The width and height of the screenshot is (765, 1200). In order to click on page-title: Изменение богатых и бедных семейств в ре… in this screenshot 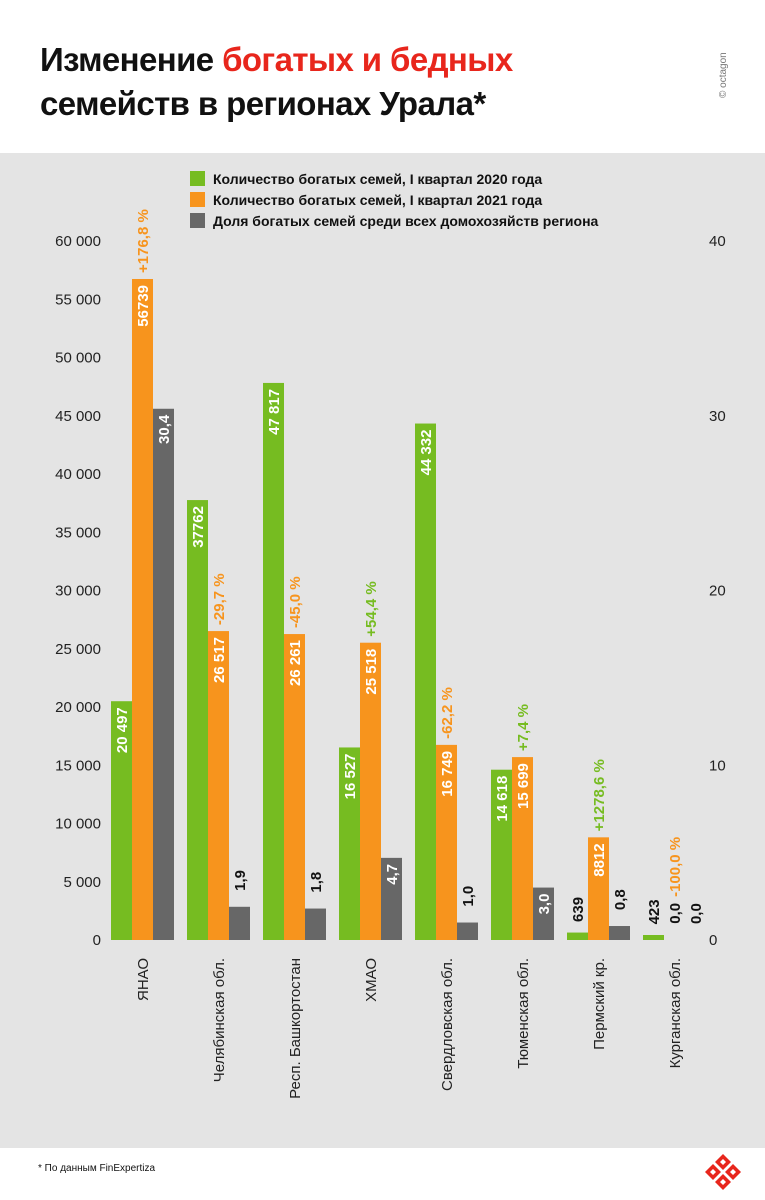, I will do `click(276, 82)`.